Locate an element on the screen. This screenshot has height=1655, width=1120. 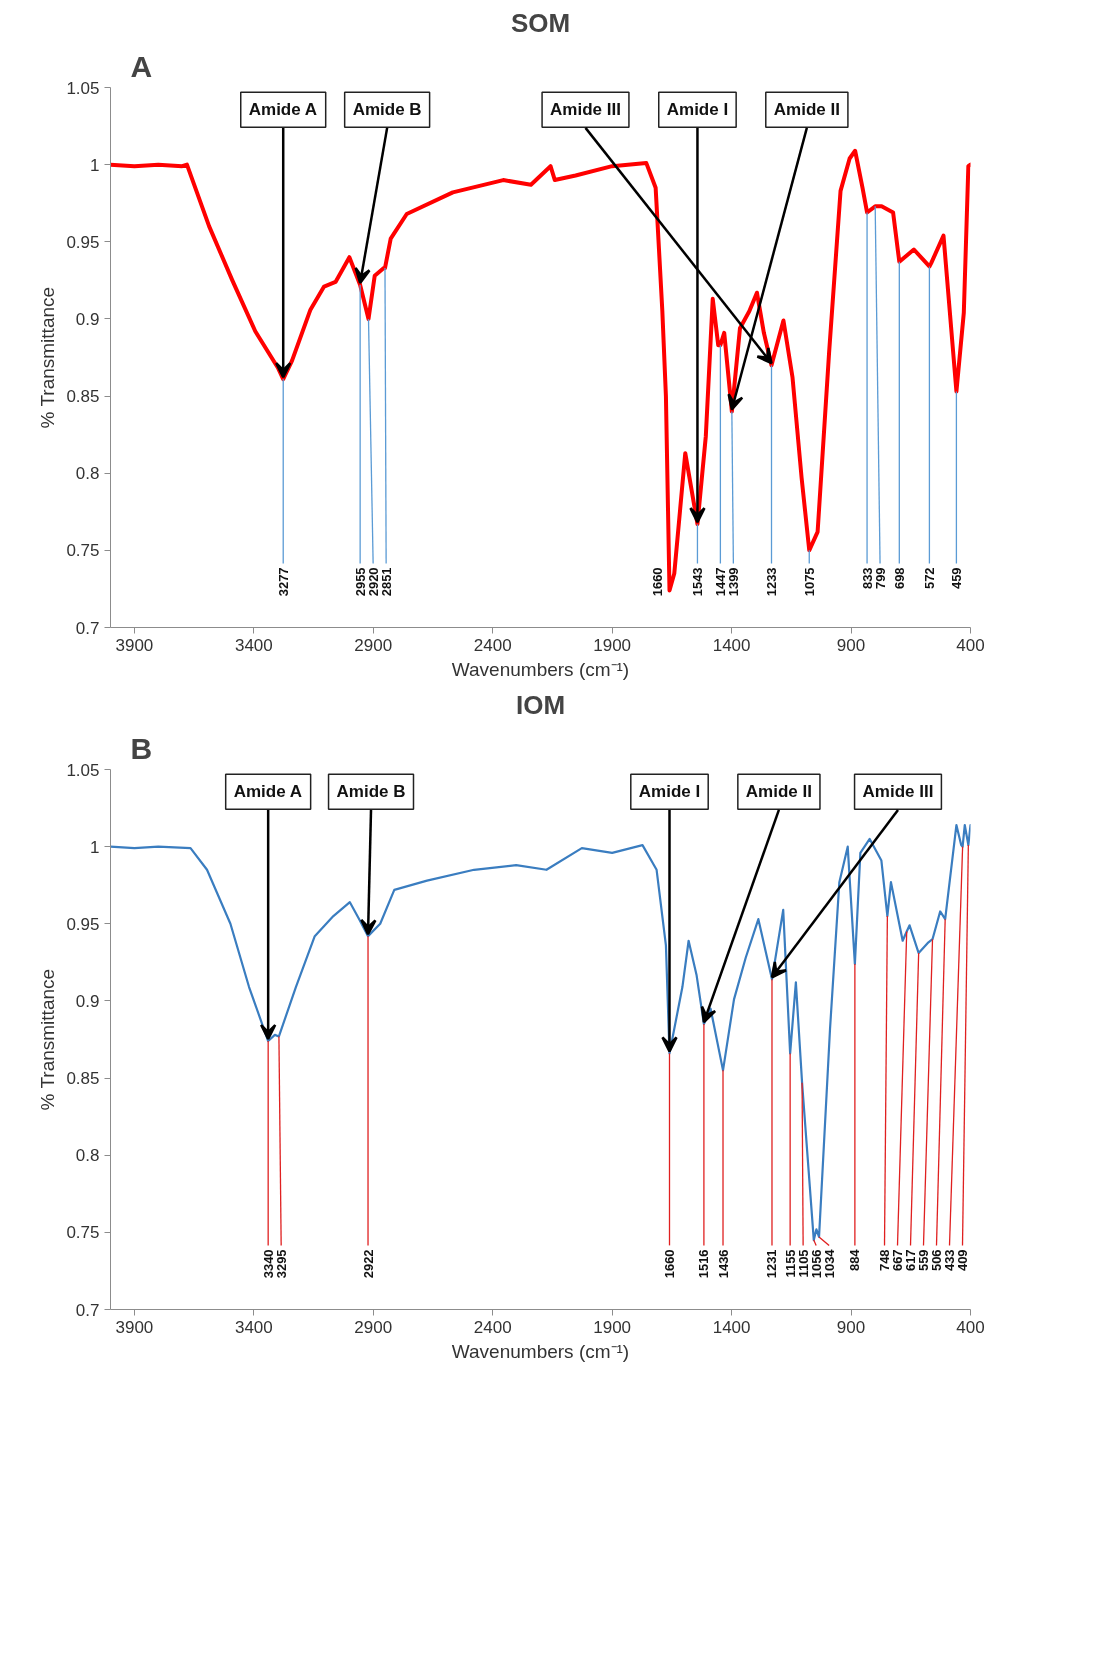
annotation: 698 is located at coordinates (899, 578).